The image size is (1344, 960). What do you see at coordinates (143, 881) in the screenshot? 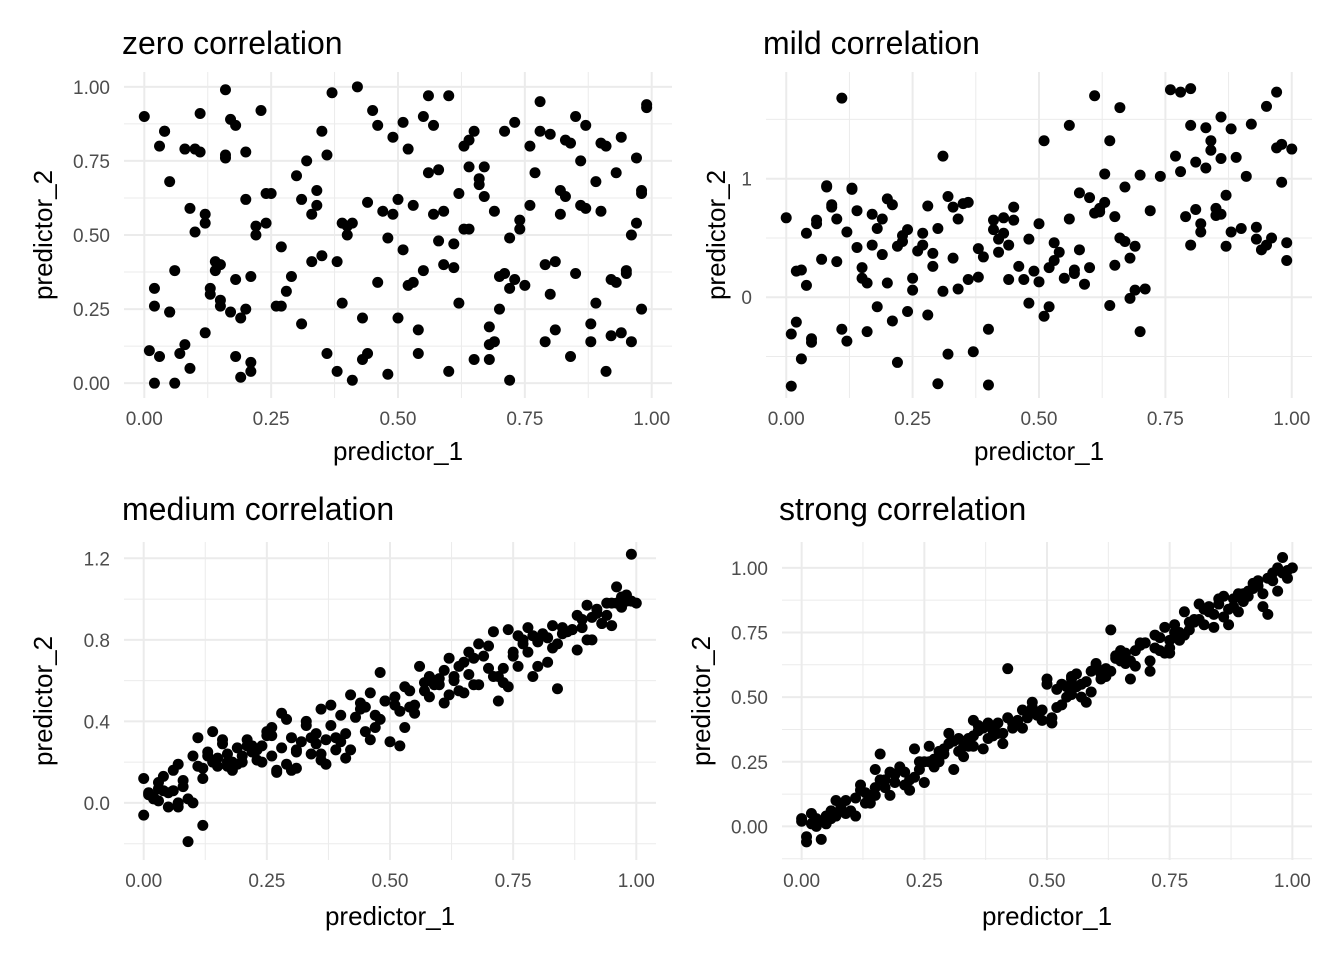
I see `x-tick-label: 0.00` at bounding box center [143, 881].